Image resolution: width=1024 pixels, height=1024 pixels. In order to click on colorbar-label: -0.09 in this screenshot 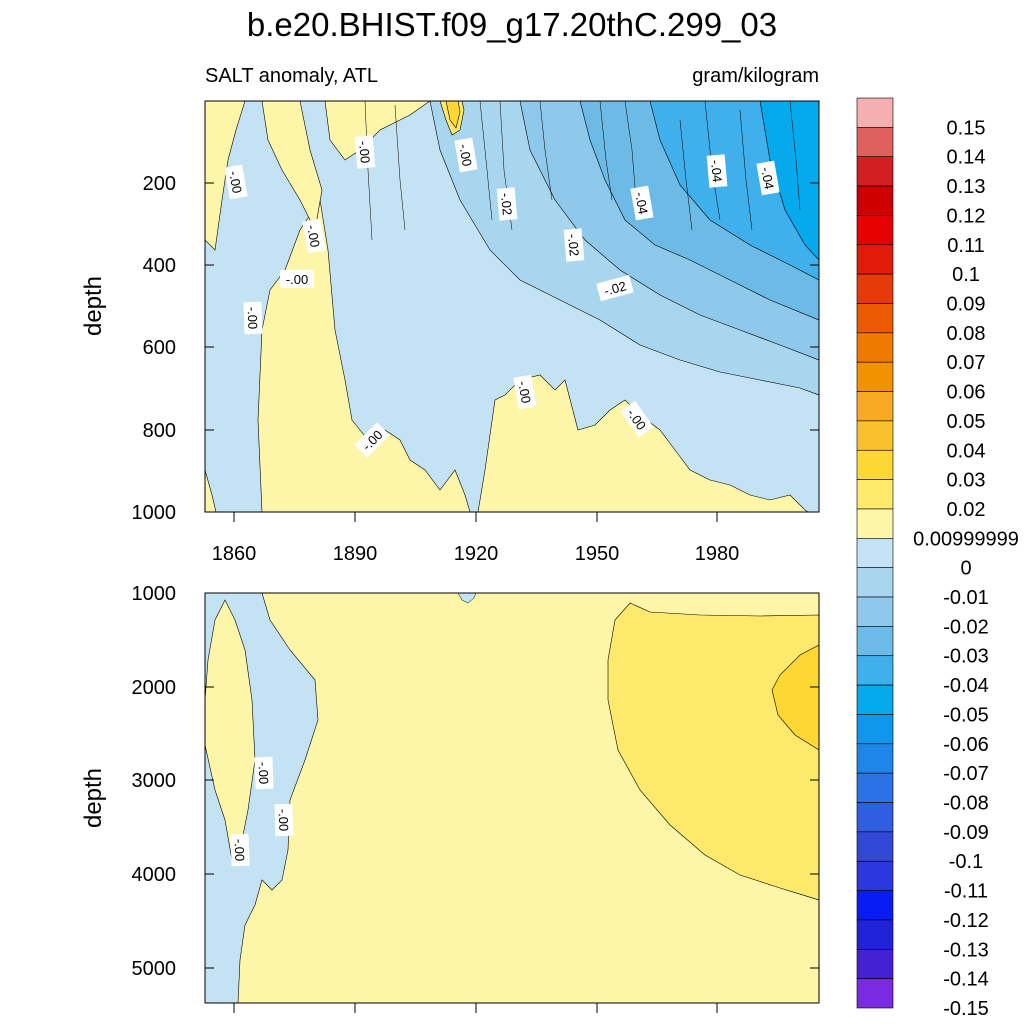, I will do `click(966, 833)`.